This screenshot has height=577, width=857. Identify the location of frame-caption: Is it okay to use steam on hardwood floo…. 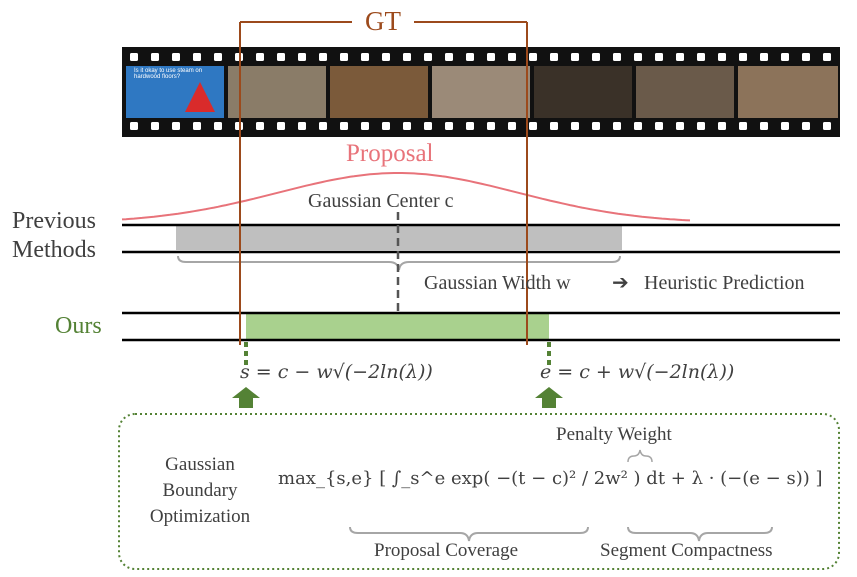
(168, 74).